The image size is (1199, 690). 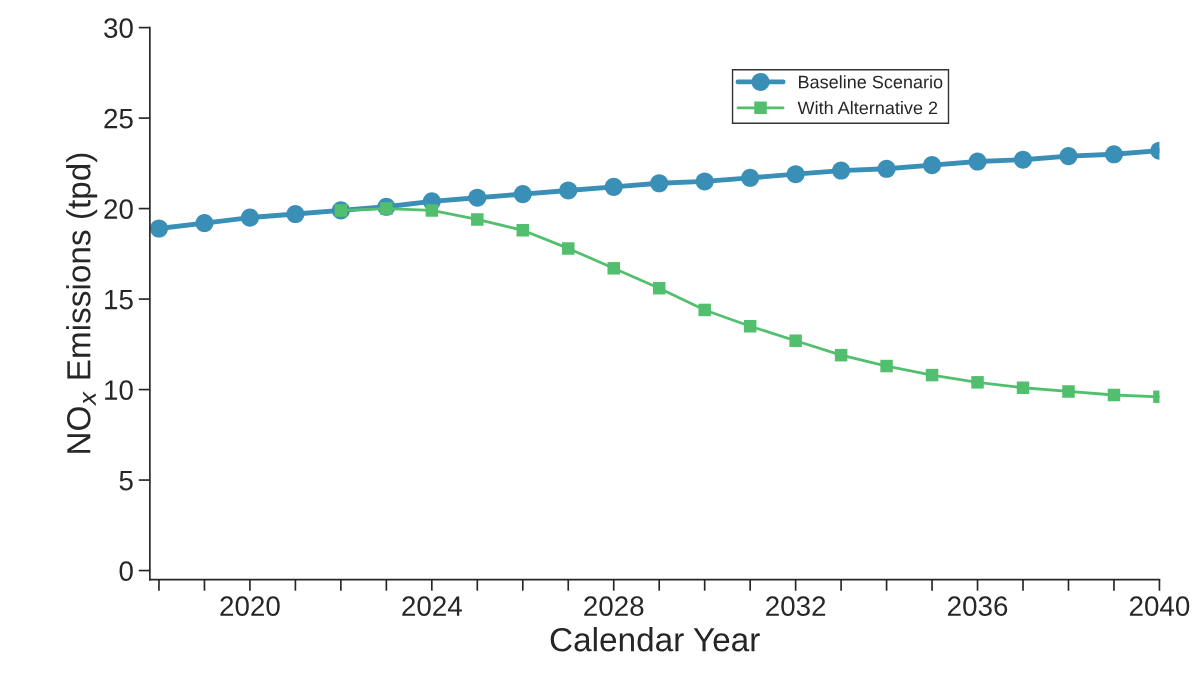 What do you see at coordinates (119, 300) in the screenshot?
I see `y-tick-label: 15` at bounding box center [119, 300].